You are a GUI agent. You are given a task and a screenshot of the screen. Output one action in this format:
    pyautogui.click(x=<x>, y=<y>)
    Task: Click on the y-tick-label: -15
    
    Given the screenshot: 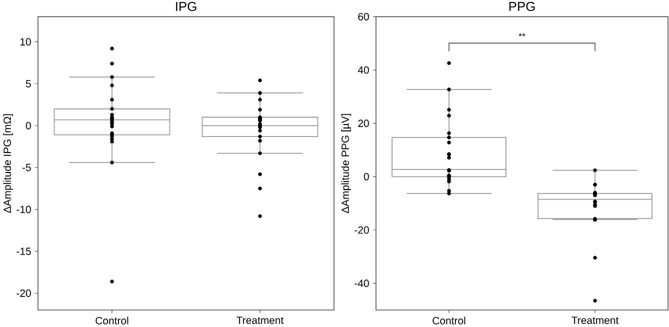 What is the action you would take?
    pyautogui.click(x=23, y=251)
    